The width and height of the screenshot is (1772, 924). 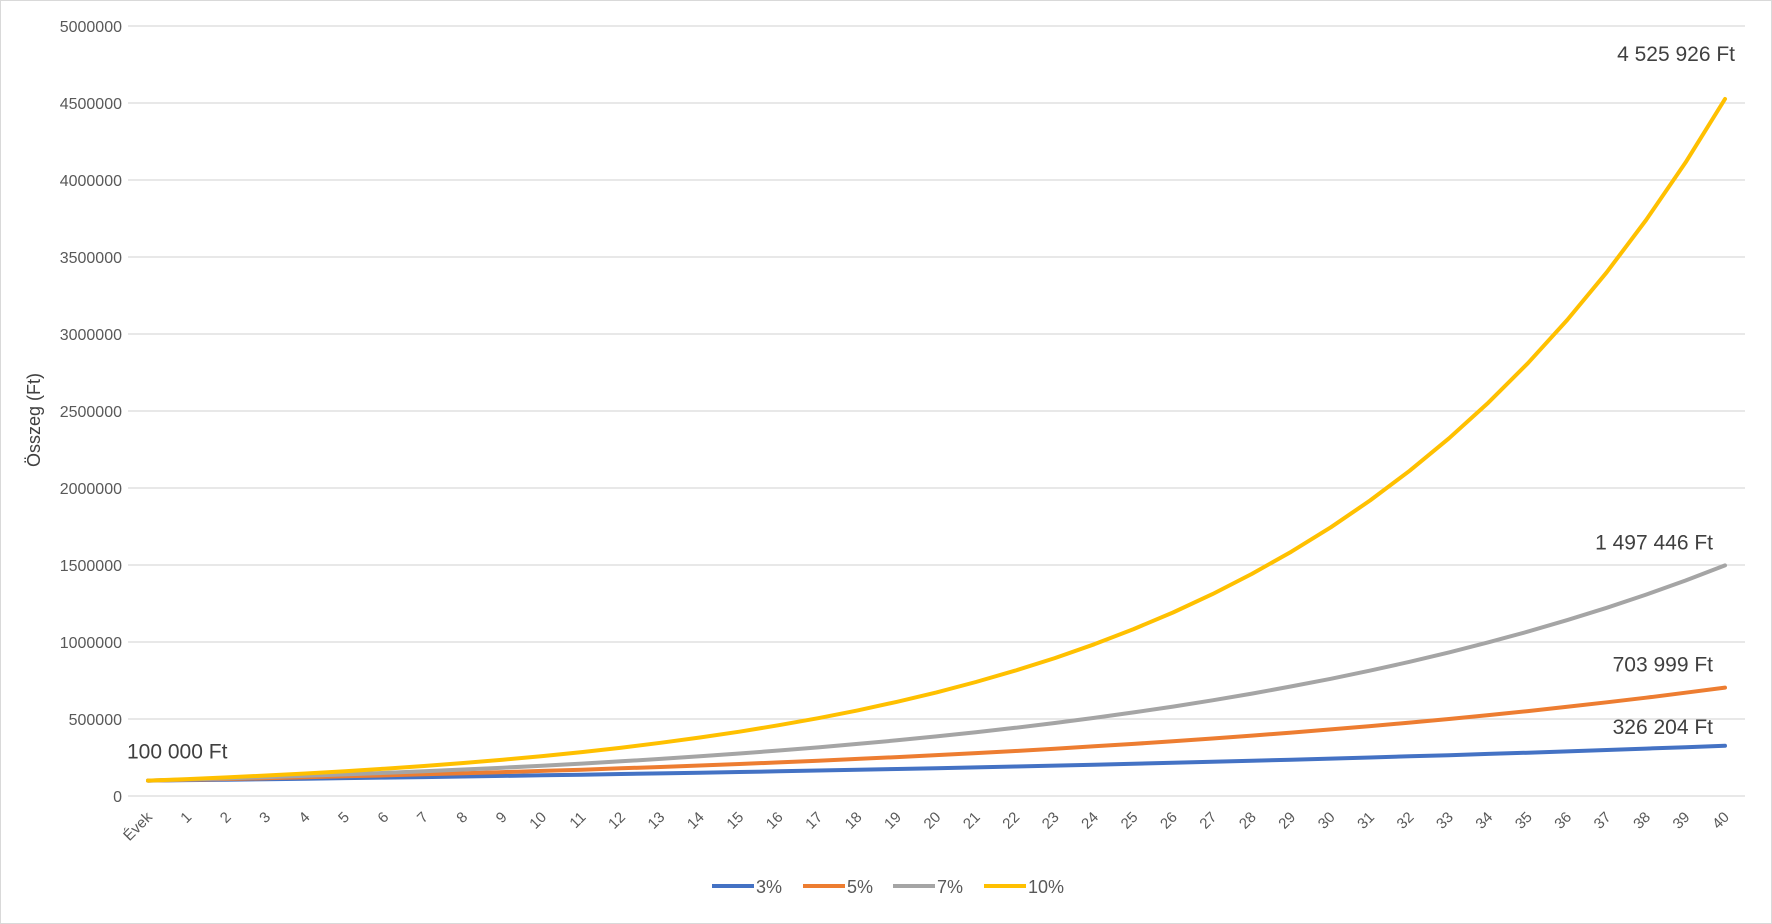 What do you see at coordinates (1676, 54) in the screenshot?
I see `data-annotation: 4 525 926 Ft` at bounding box center [1676, 54].